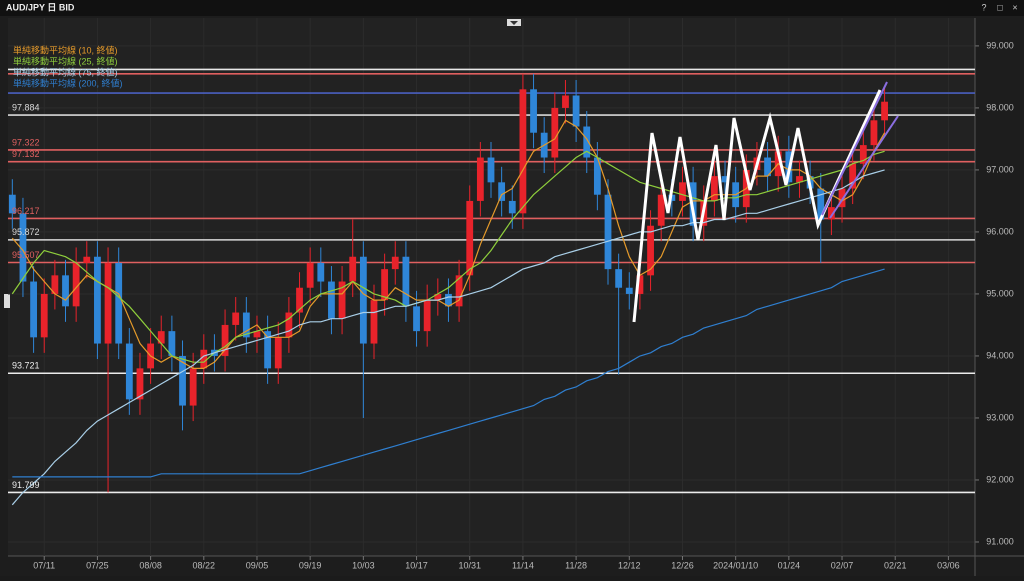 This screenshot has width=1024, height=581. I want to click on x-tick-label: 12/26, so click(682, 565).